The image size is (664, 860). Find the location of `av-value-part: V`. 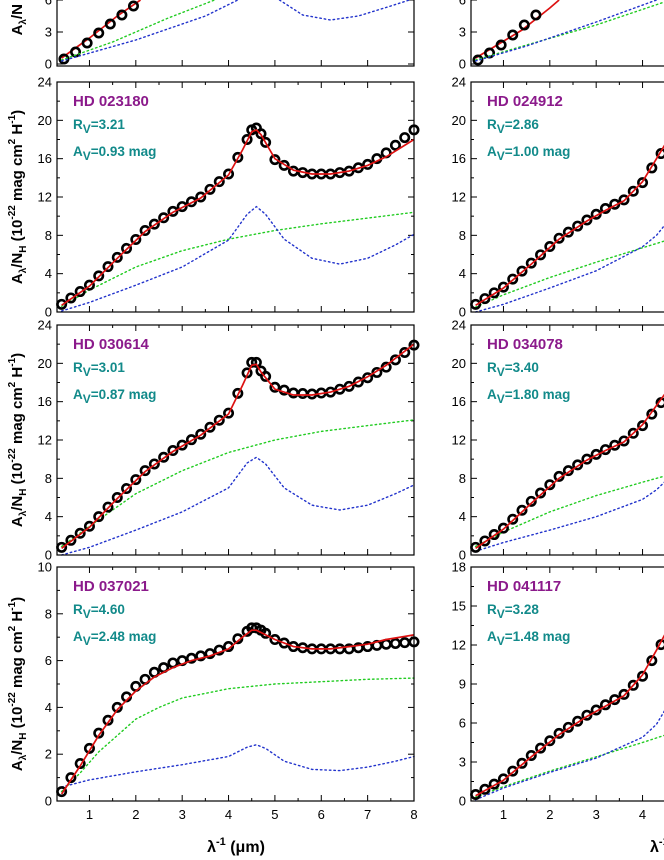

av-value-part: V is located at coordinates (87, 156).